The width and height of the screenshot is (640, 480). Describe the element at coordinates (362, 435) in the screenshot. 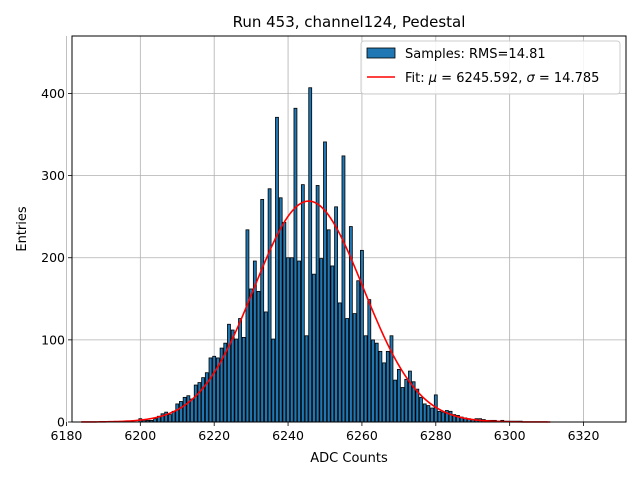

I see `x-tick-label: 6260` at that location.